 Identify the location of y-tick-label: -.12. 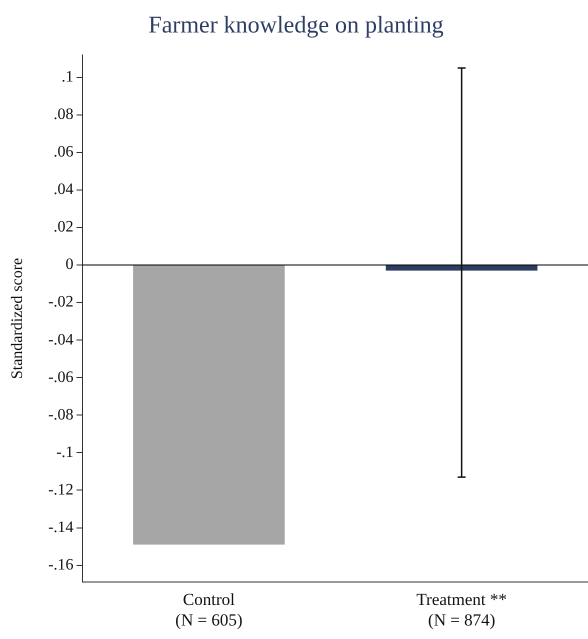
(61, 489).